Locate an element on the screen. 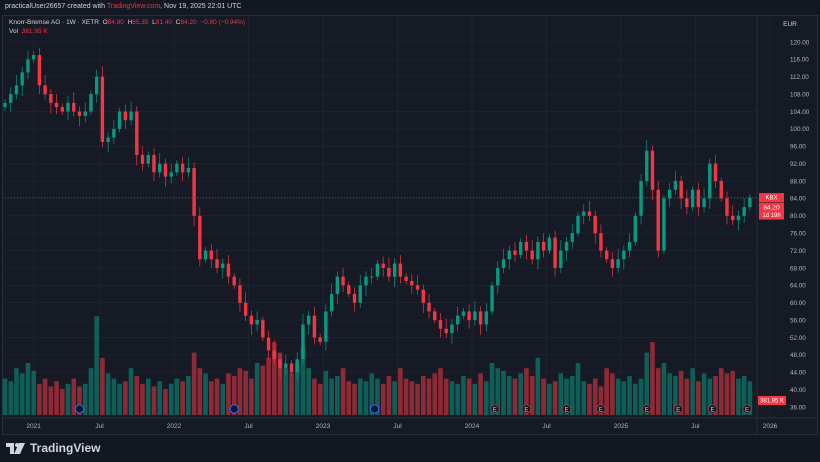 Image resolution: width=820 pixels, height=462 pixels. volume-badge-text: 381.95 K is located at coordinates (772, 402).